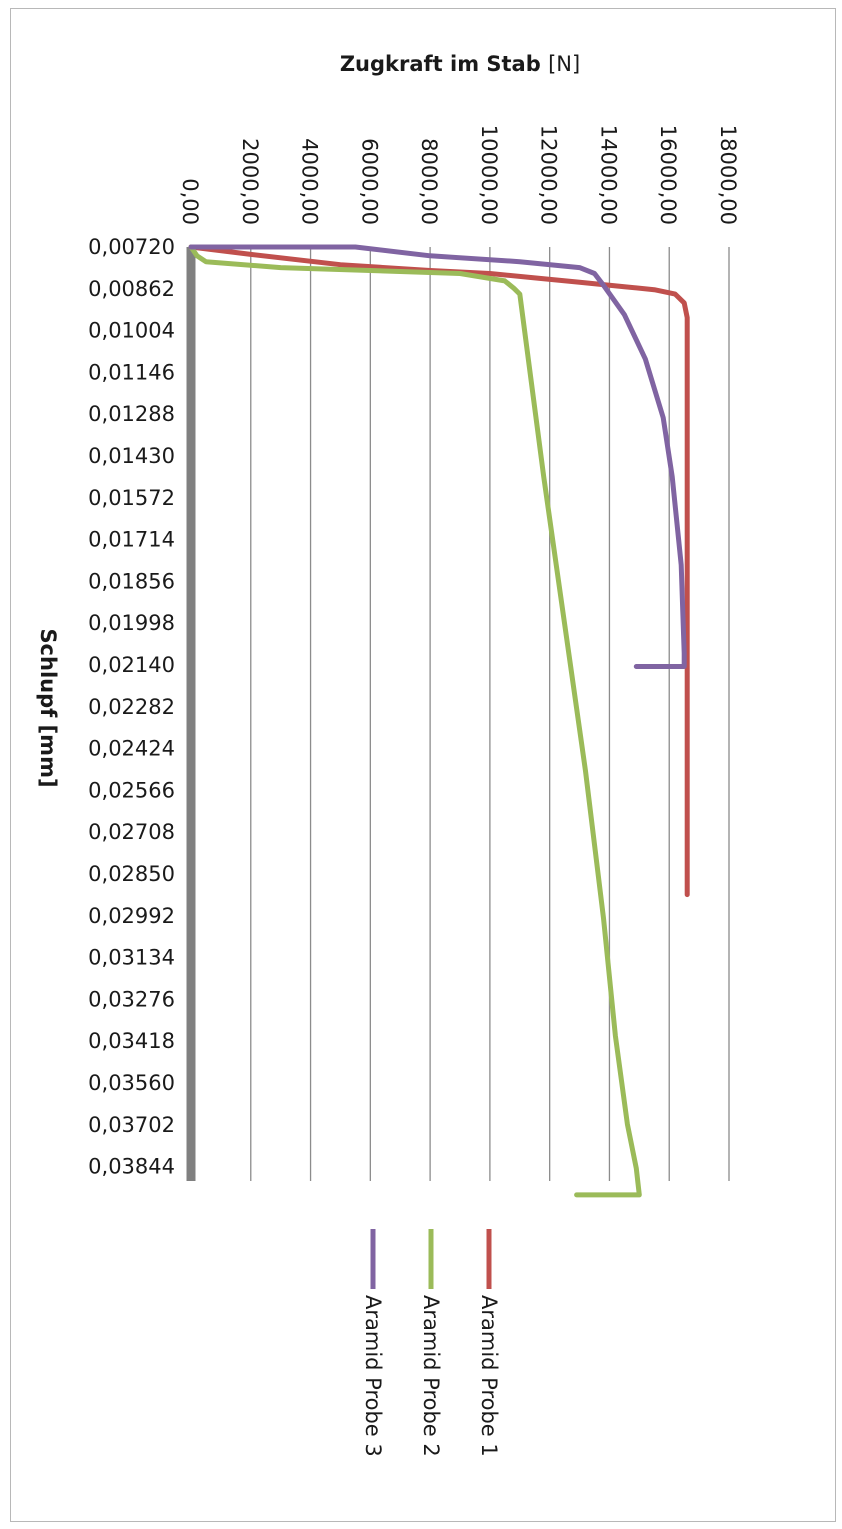 This screenshot has height=1529, width=842. I want to click on legend-label-3: Aramid Probe 3, so click(373, 1376).